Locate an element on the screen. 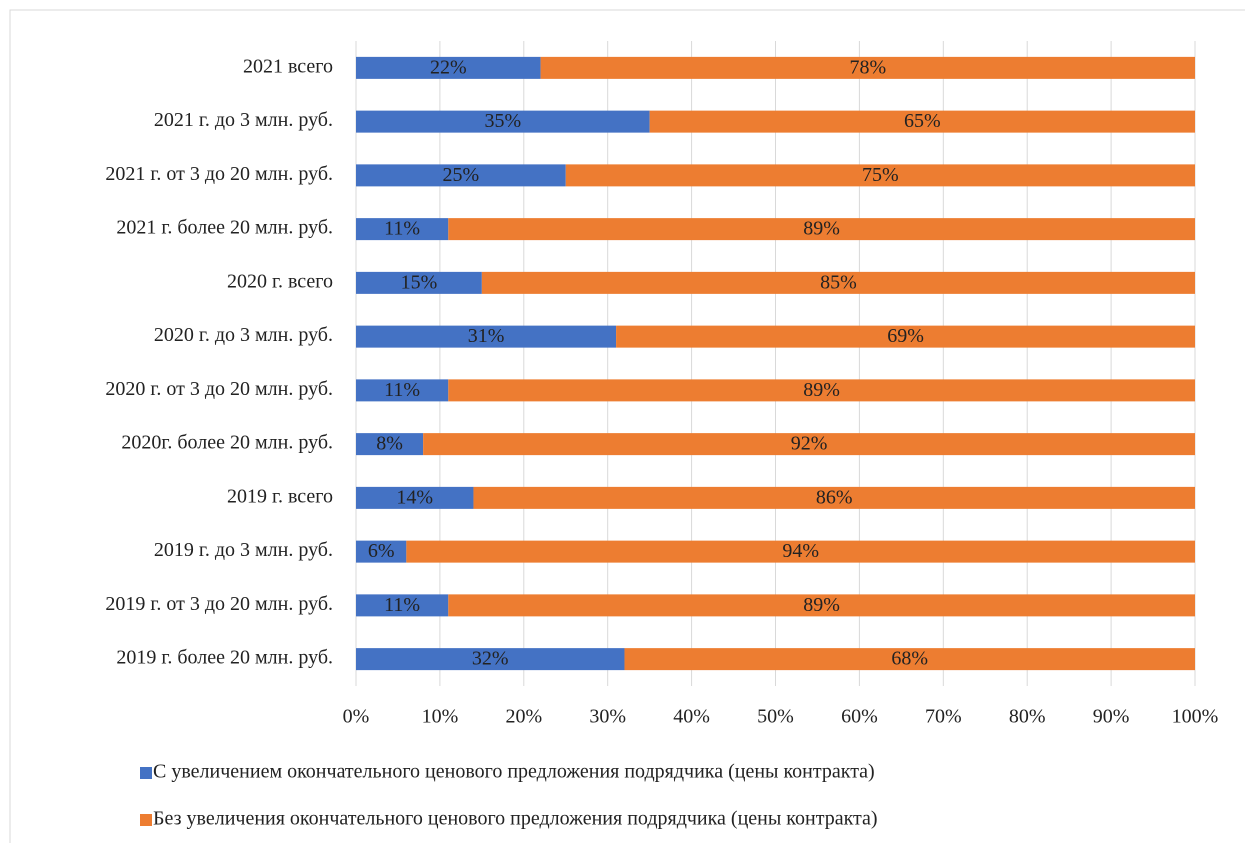 This screenshot has height=843, width=1245. y-tick-label: 2021 г. от 3 до 20 млн. руб. is located at coordinates (219, 174).